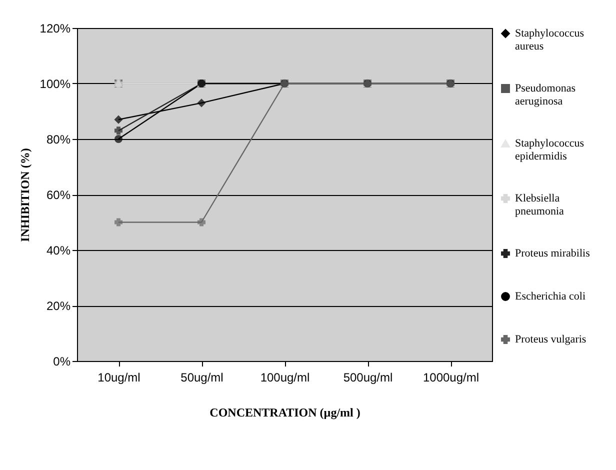 The width and height of the screenshot is (616, 470). What do you see at coordinates (25, 195) in the screenshot?
I see `y-axis-title: INHIBITION (%)` at bounding box center [25, 195].